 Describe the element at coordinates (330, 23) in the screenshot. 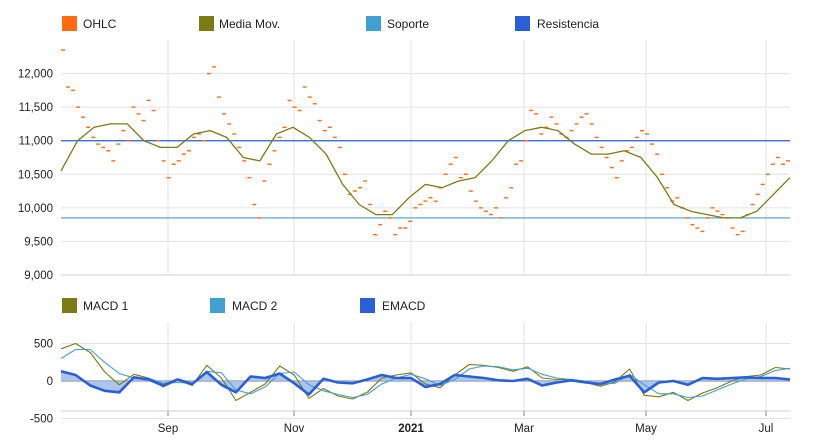

I see `price-legend: OHLC Media Mov. Soporte Resistencia` at that location.